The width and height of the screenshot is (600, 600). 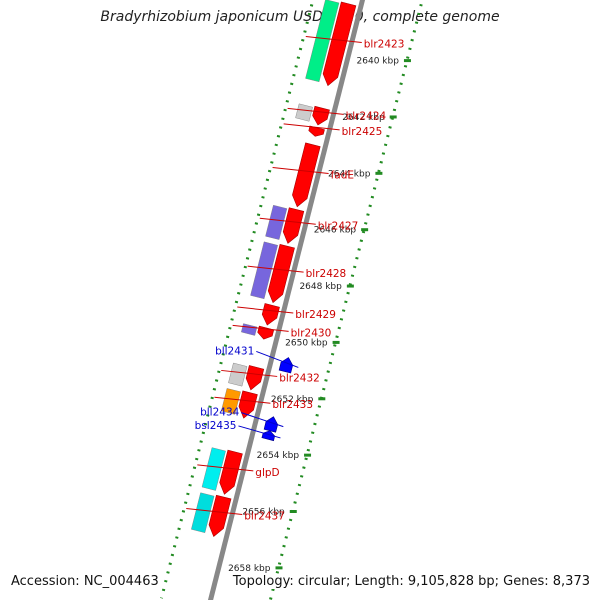 I want to click on feature-blr2437, so click(x=203, y=512).